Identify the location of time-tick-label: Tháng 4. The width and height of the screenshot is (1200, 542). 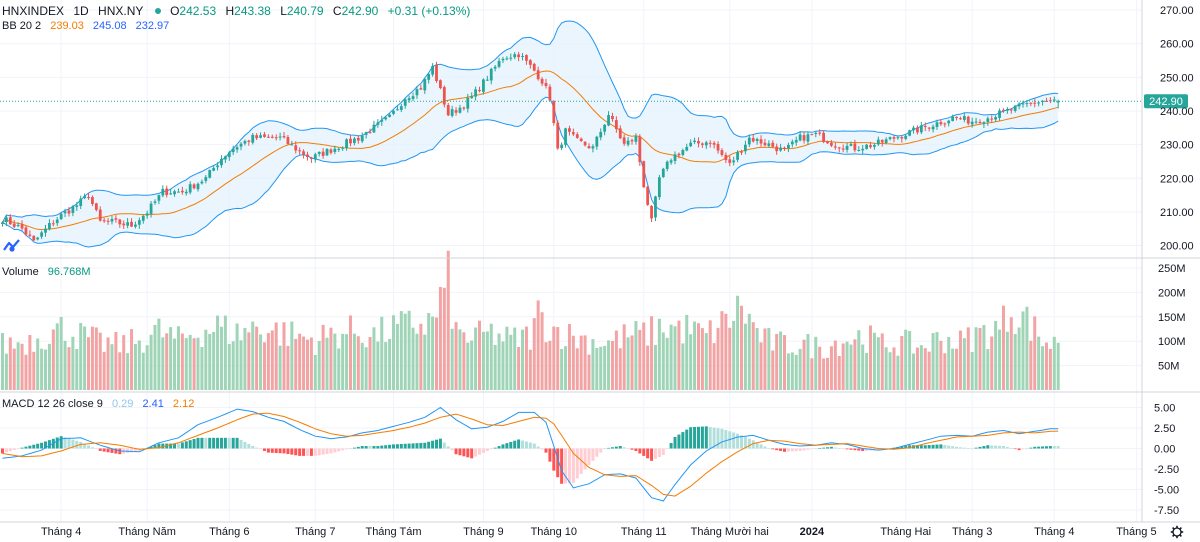
(61, 532).